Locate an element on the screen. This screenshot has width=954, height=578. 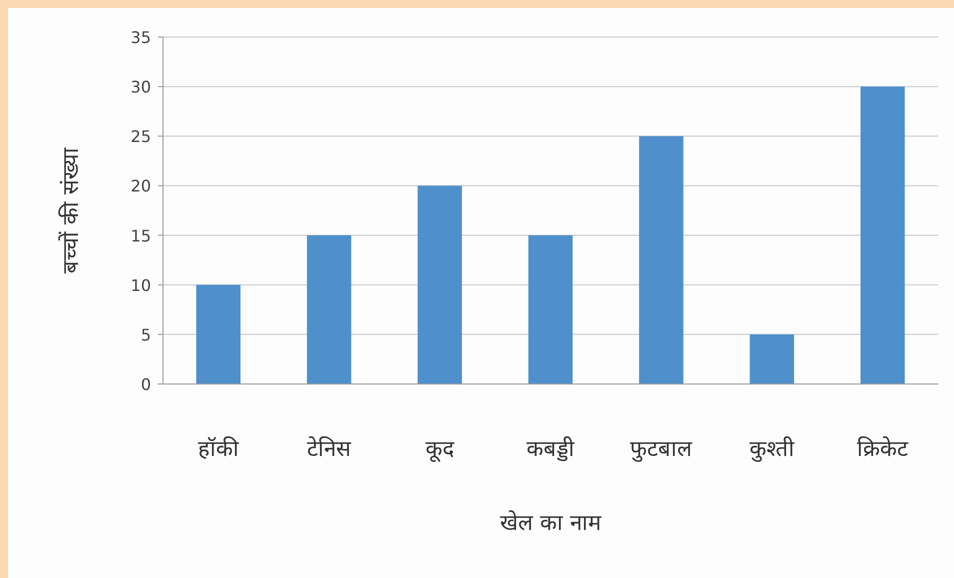
x-axis-title: खेल का नाम is located at coordinates (551, 523).